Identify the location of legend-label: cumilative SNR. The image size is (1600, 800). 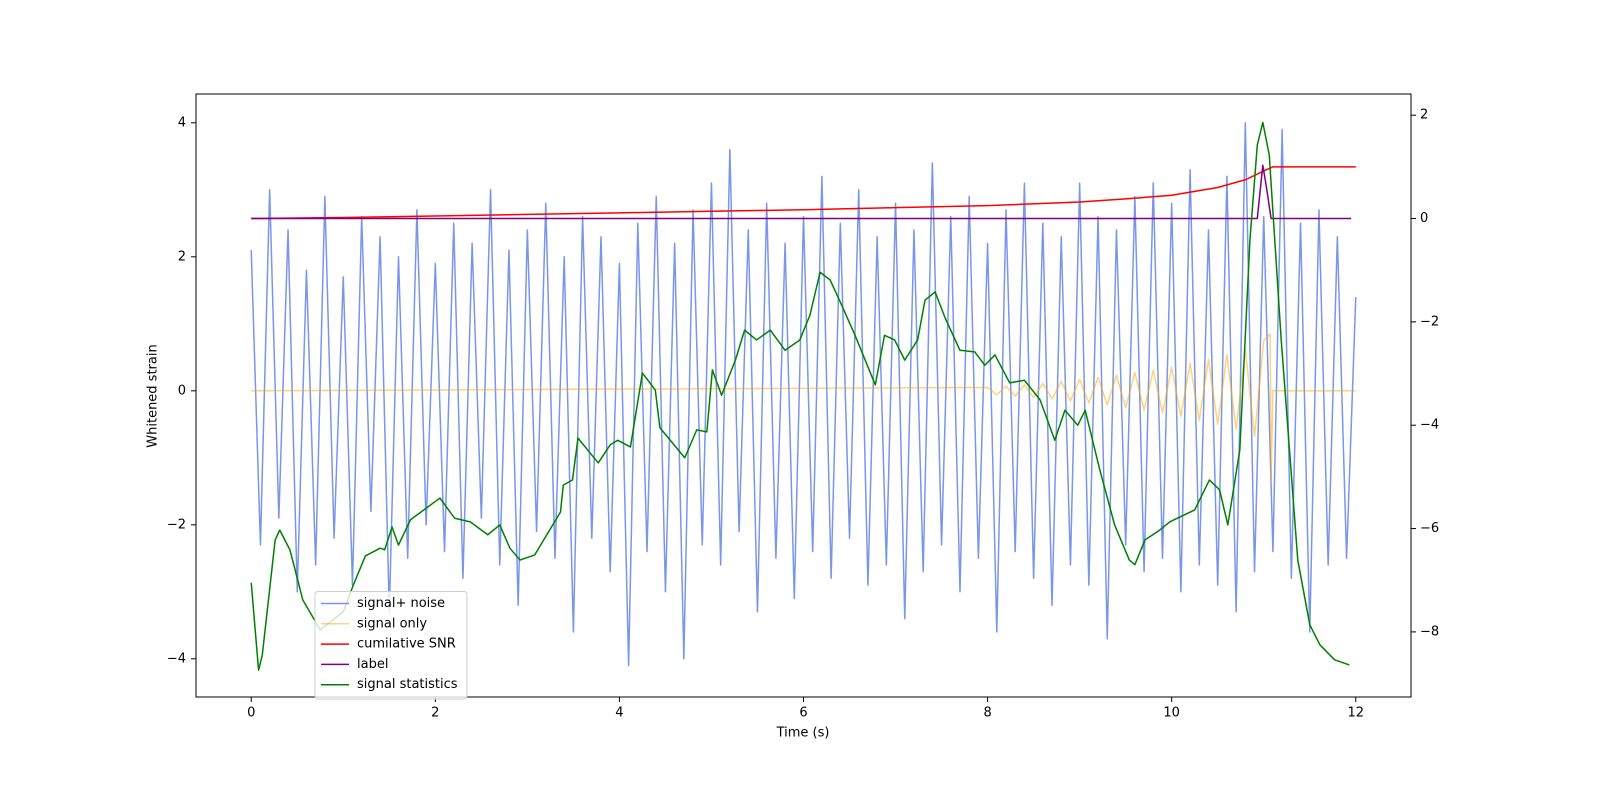
(406, 644).